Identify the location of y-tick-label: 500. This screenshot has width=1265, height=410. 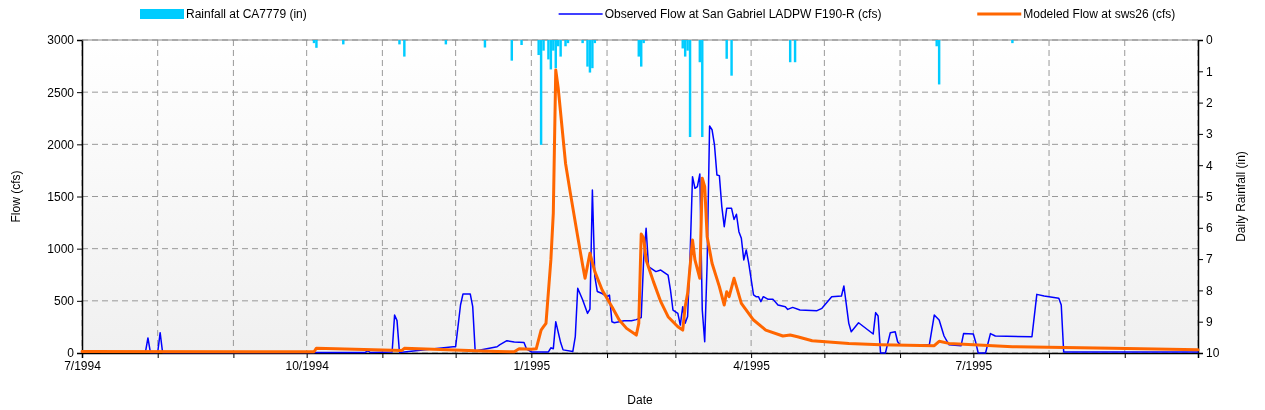
(64, 301).